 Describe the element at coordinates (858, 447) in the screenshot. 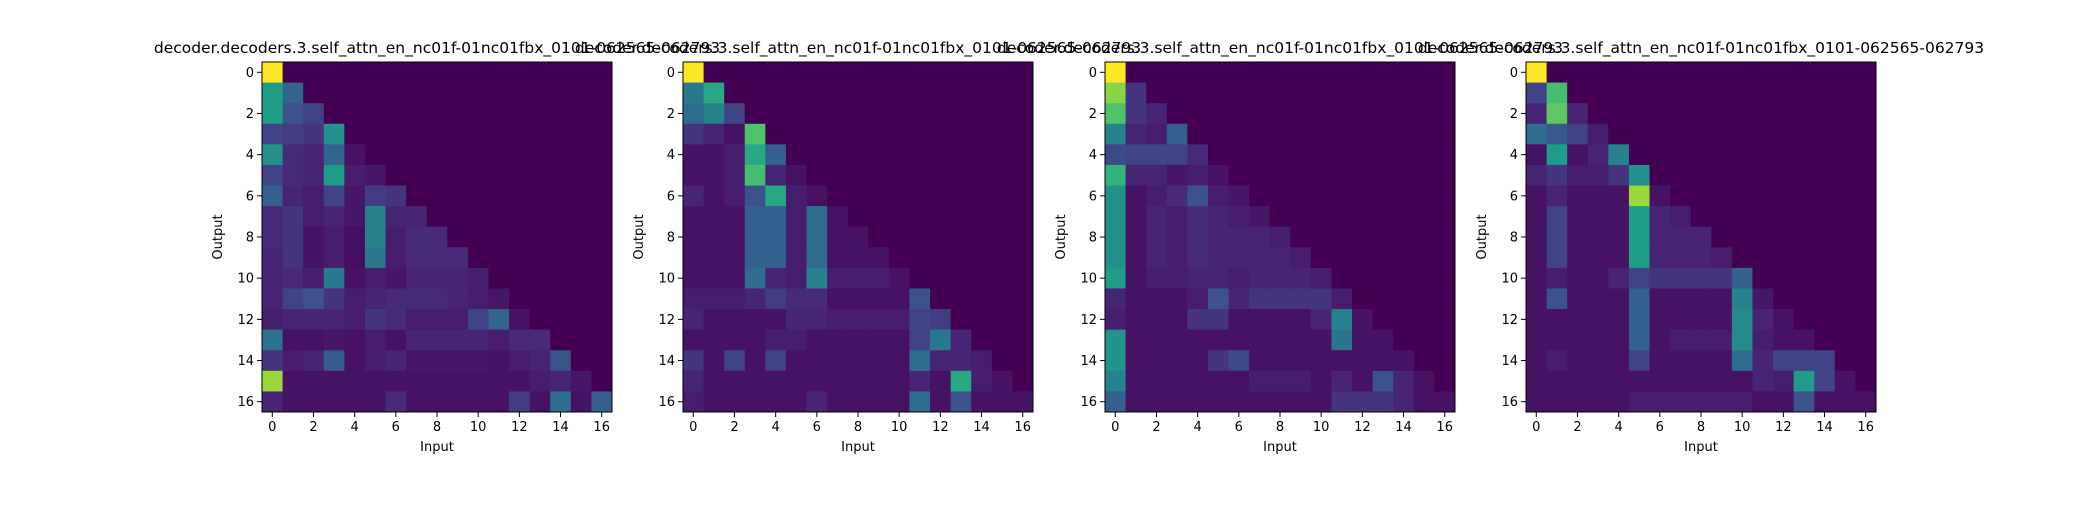

I see `x-axis-label: Input` at that location.